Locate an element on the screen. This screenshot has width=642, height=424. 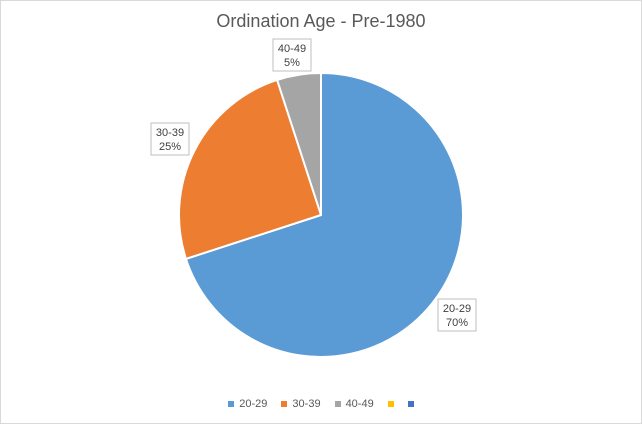
data-label-40-49: 40-49 5% is located at coordinates (292, 55).